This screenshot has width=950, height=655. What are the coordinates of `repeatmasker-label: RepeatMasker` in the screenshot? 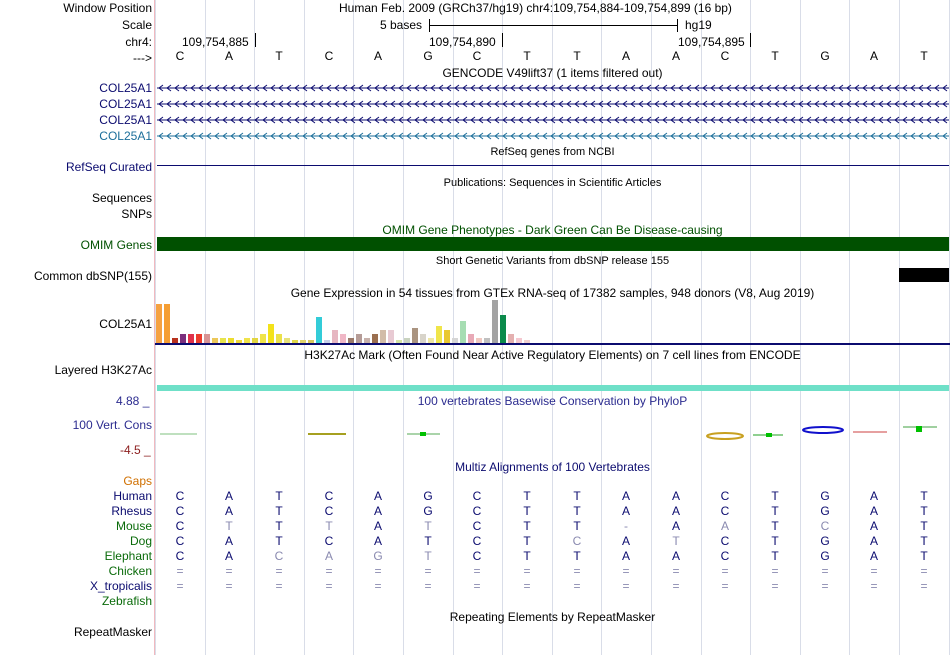 It's located at (112, 632).